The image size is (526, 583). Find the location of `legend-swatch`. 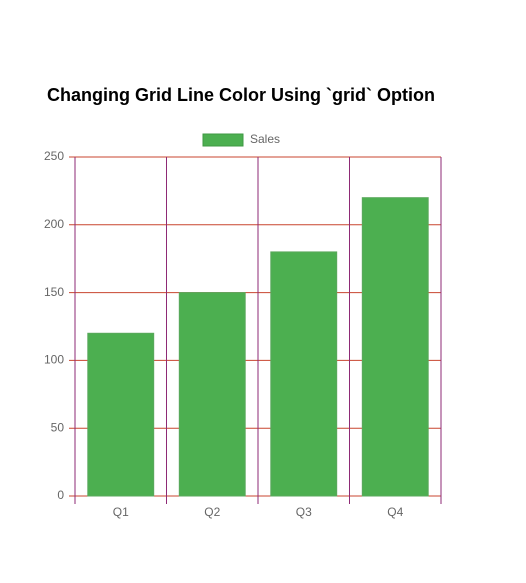

legend-swatch is located at coordinates (223, 140).